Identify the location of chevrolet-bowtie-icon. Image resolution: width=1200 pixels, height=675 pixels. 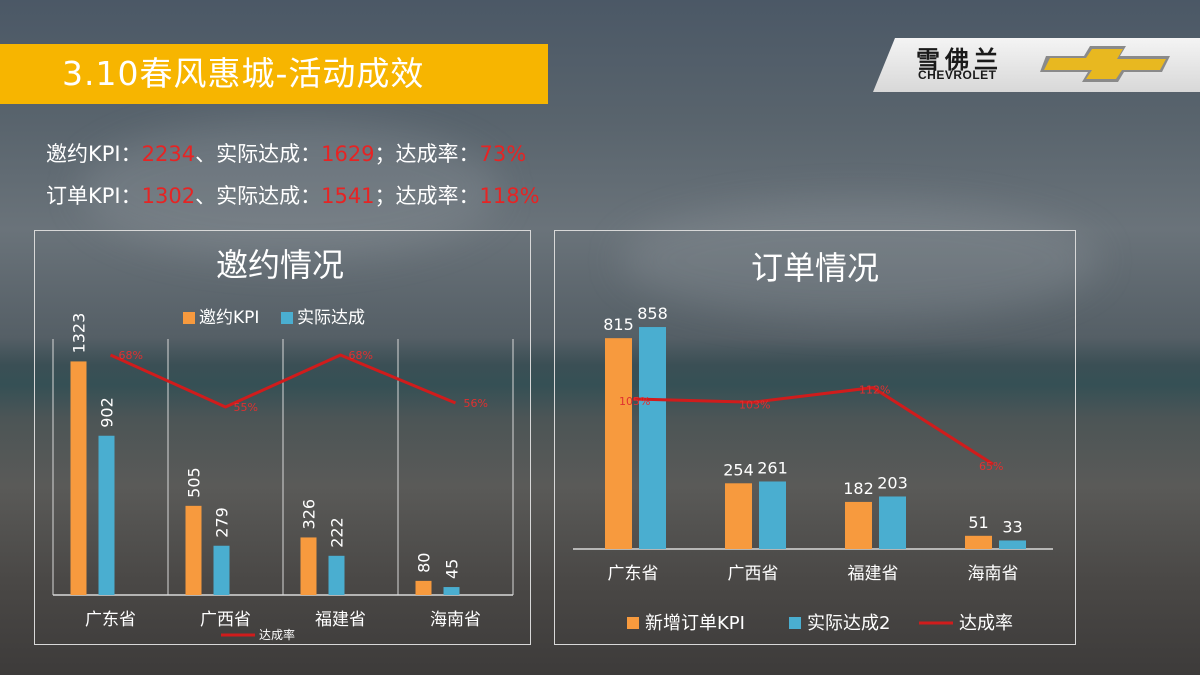
(1105, 64).